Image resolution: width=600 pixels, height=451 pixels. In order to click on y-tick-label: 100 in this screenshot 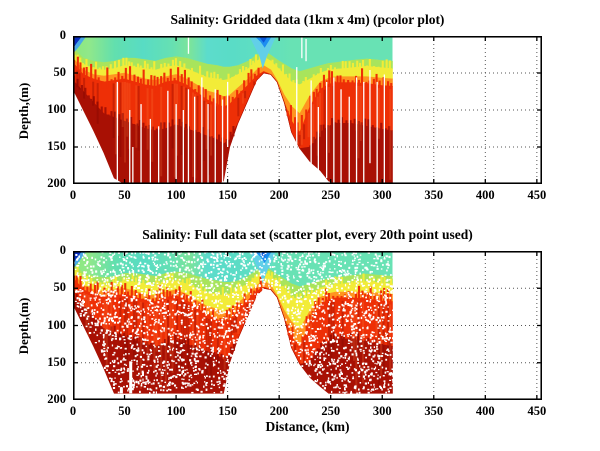, I will do `click(56, 109)`.